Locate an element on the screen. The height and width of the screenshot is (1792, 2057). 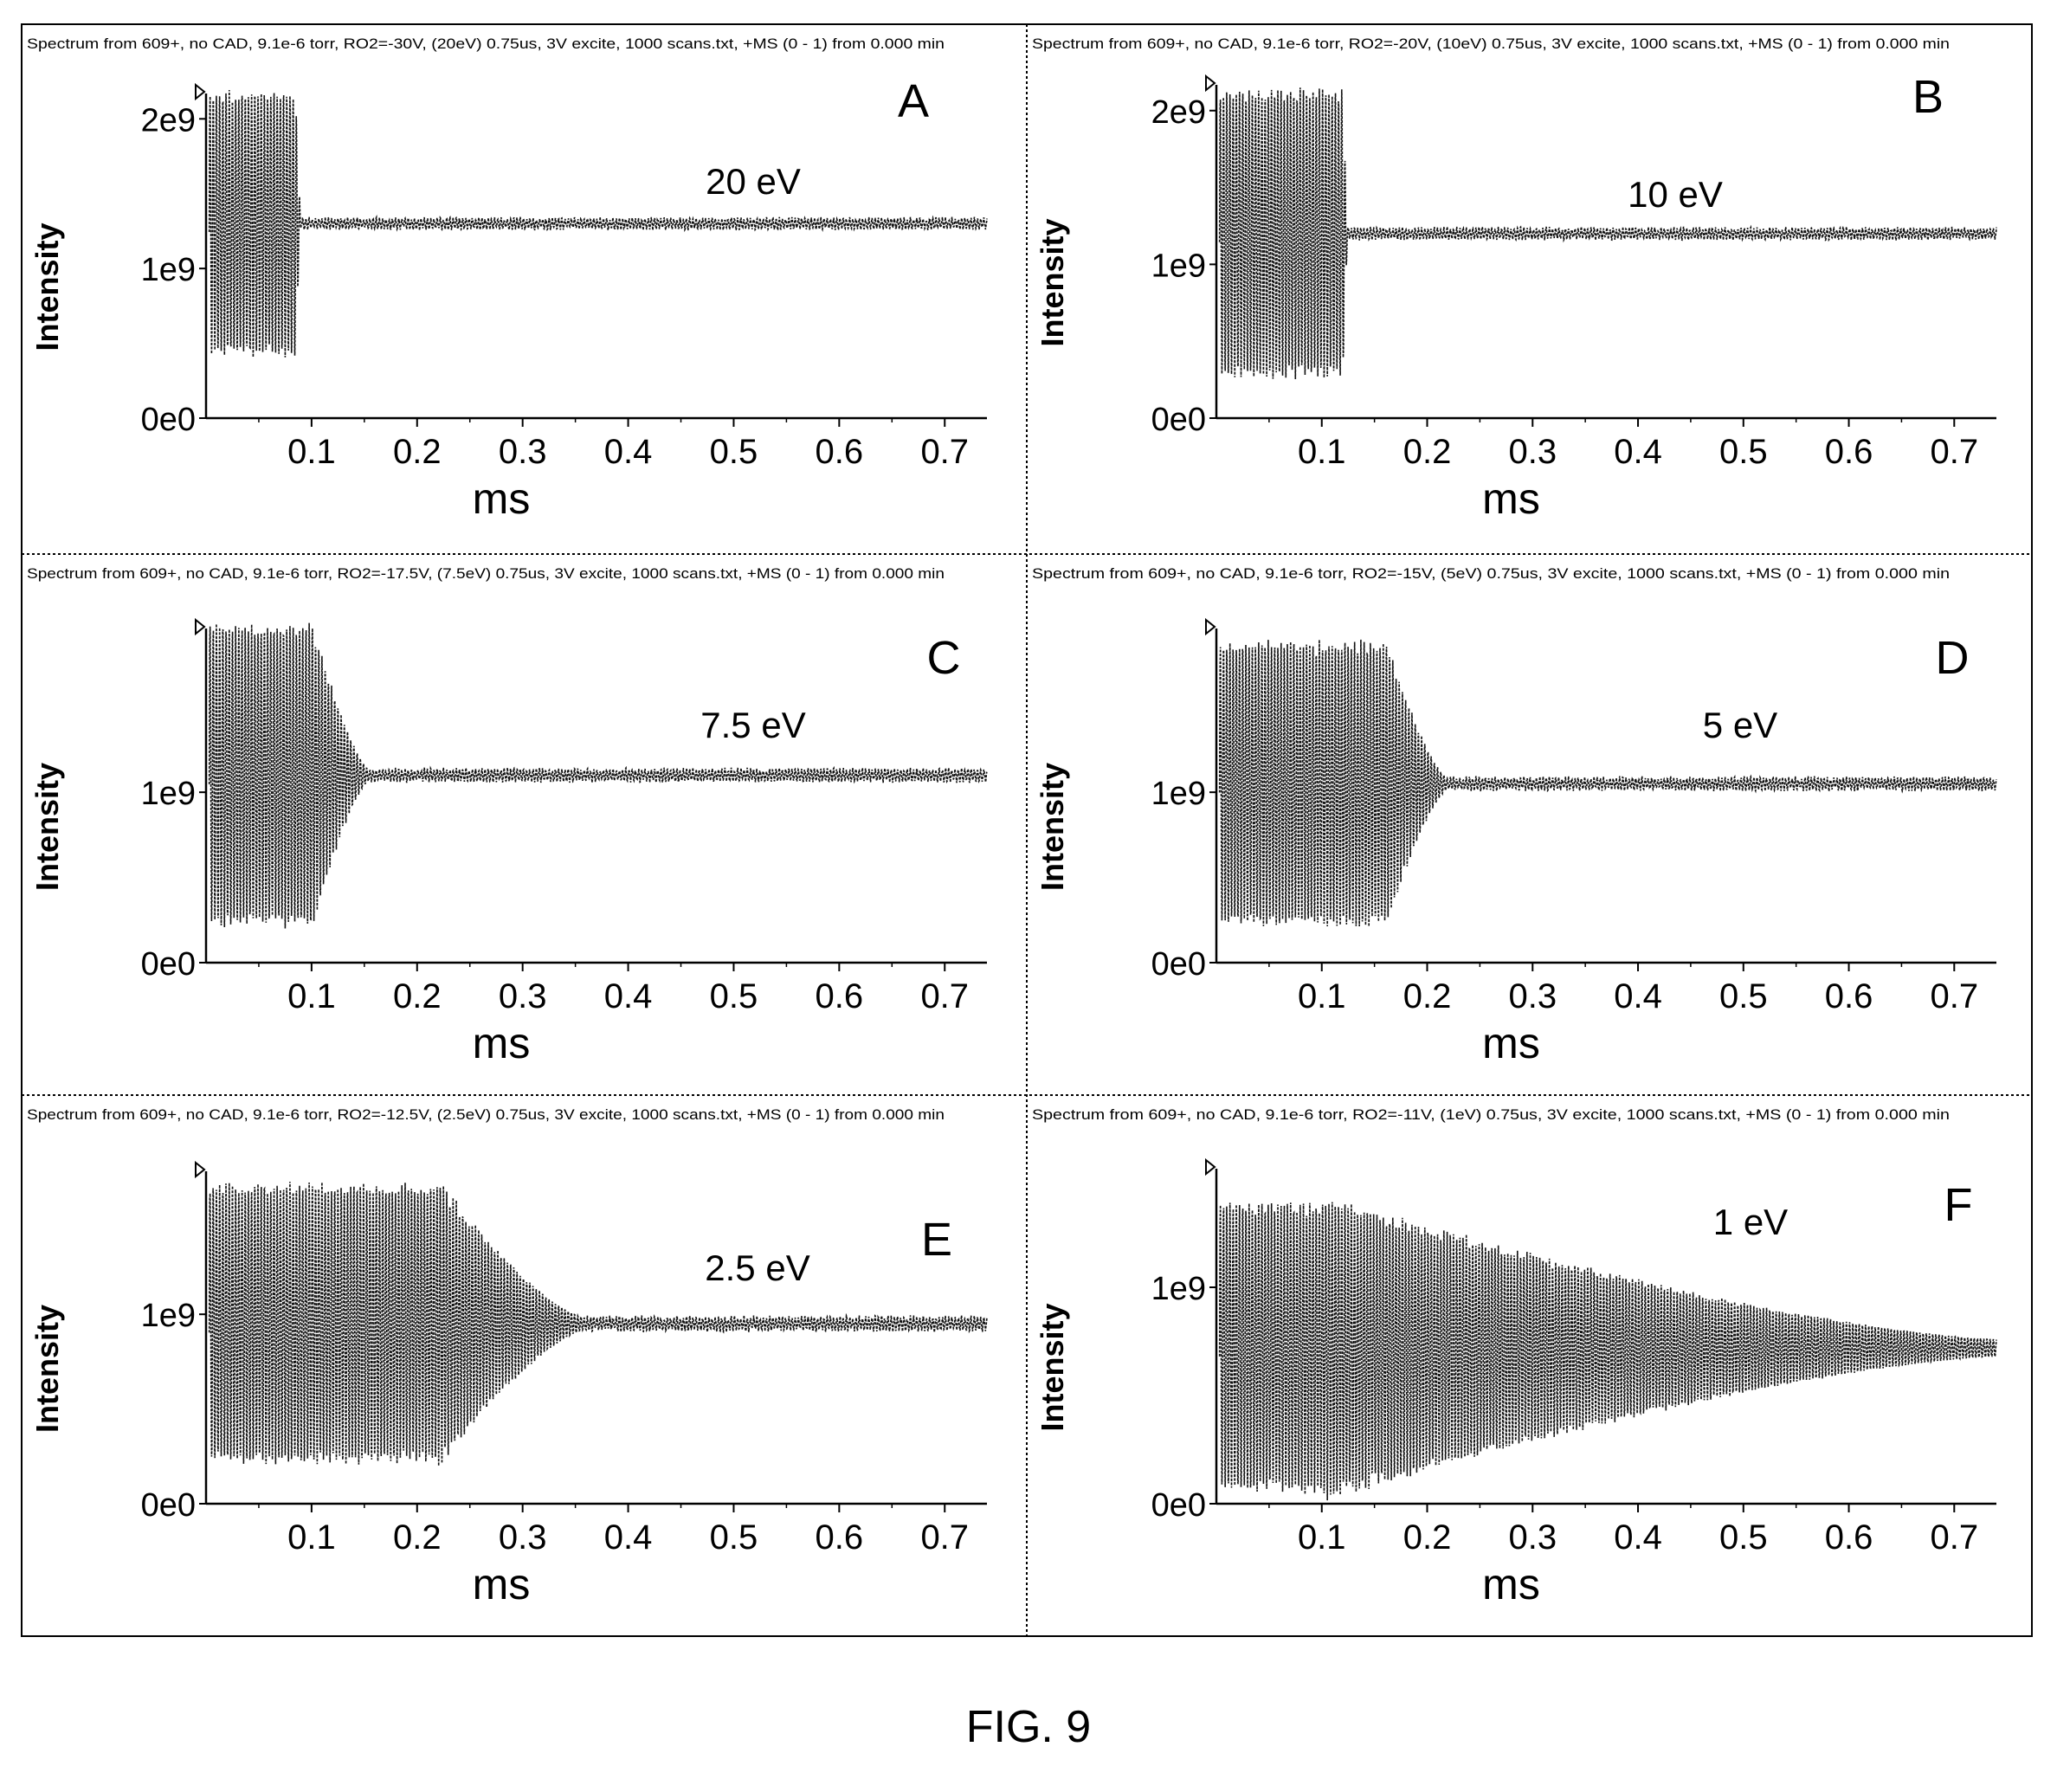
panel-letter: B is located at coordinates (1928, 97).